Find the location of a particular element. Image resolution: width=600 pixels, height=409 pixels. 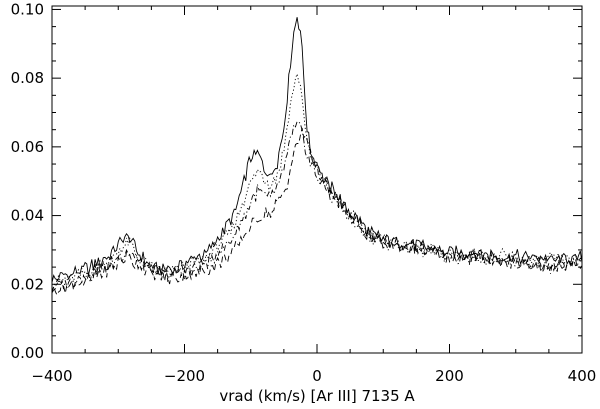

y-tick-label: 0.08 is located at coordinates (27, 78).